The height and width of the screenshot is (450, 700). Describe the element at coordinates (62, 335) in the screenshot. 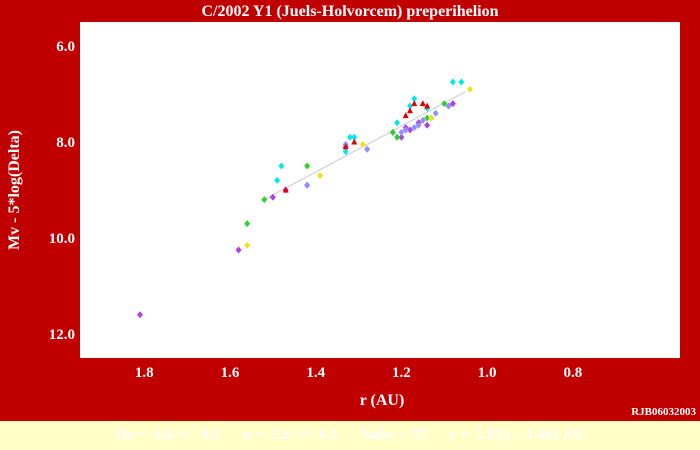

I see `y-tick-label-3: 12.0` at that location.